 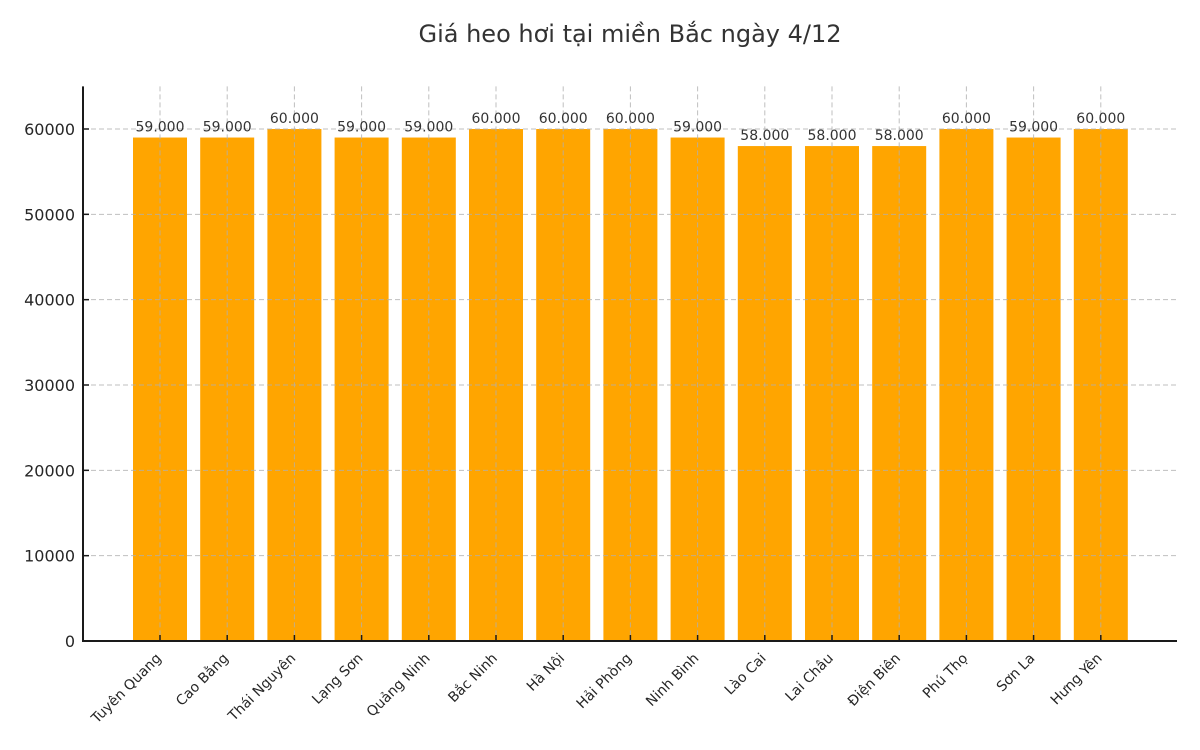 What do you see at coordinates (49, 385) in the screenshot?
I see `y-tick-label: 30000` at bounding box center [49, 385].